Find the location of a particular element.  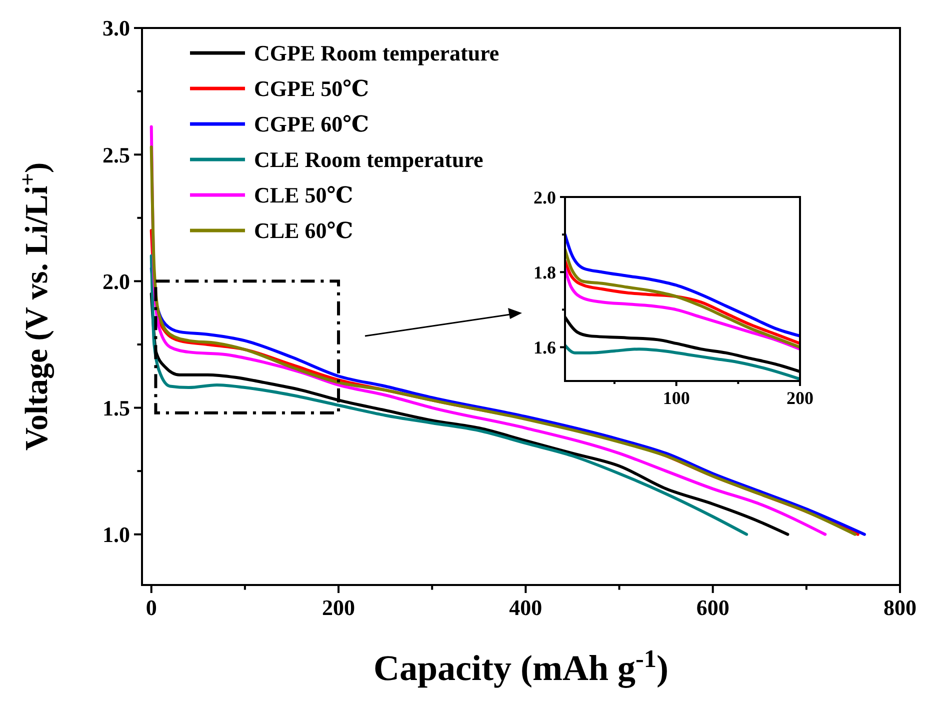

x-tick-label: 100 is located at coordinates (676, 398).